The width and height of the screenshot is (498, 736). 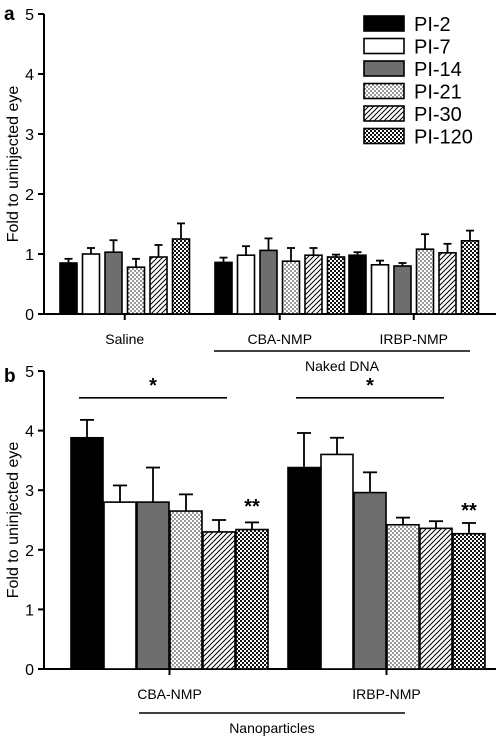 What do you see at coordinates (438, 115) in the screenshot?
I see `legend-label: PI-30` at bounding box center [438, 115].